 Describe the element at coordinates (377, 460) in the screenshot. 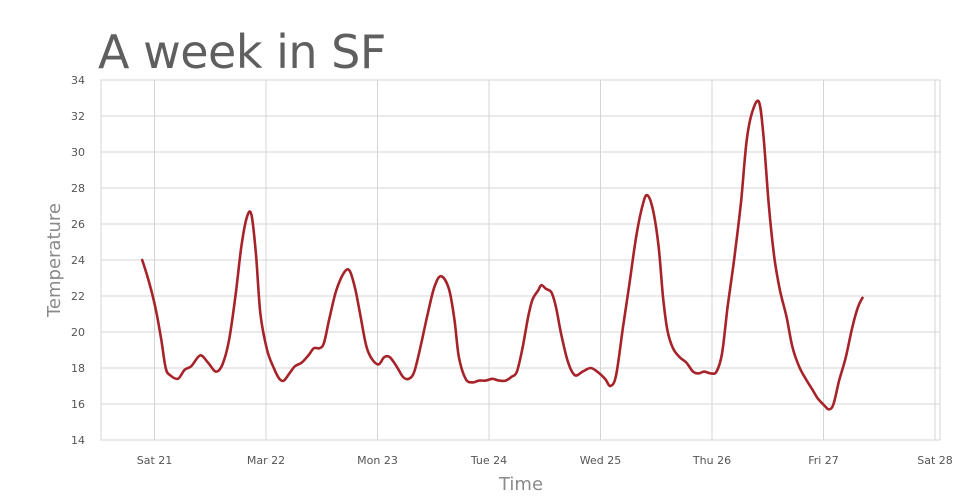

I see `x-tick-label: Mon 23` at that location.